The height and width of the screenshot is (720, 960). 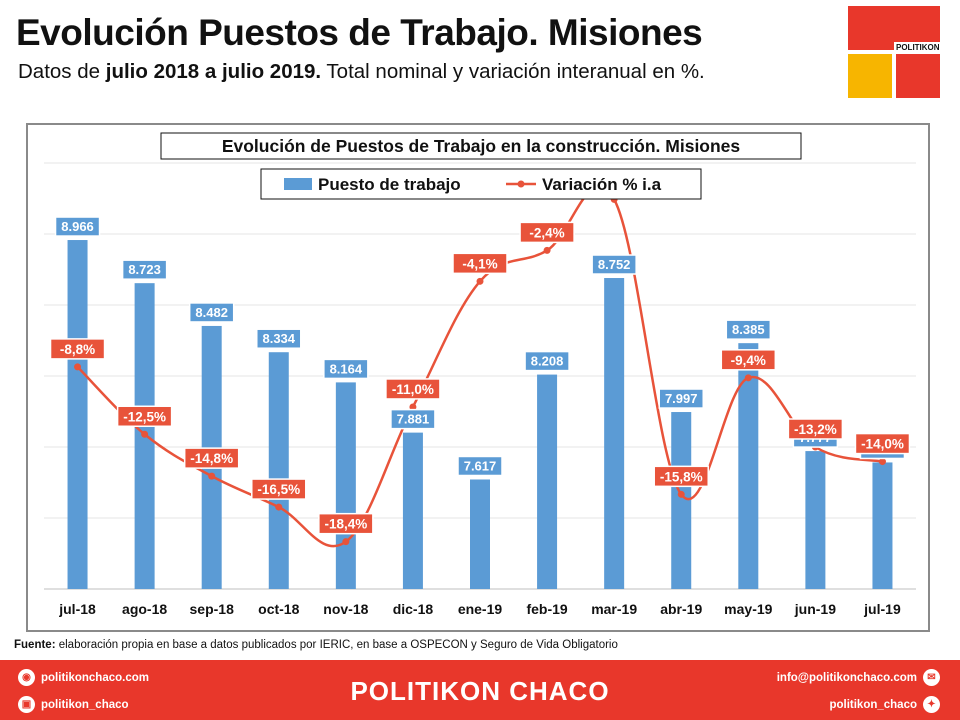 I want to click on email-icon: ✉, so click(x=931, y=677).